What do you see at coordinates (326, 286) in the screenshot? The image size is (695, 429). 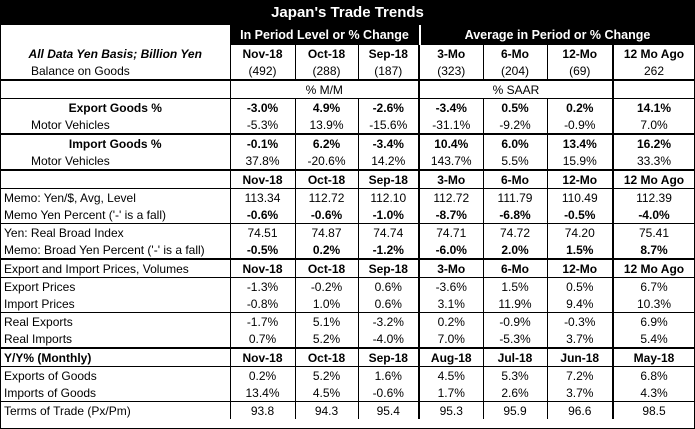 I see `value-cell: -0.2%` at bounding box center [326, 286].